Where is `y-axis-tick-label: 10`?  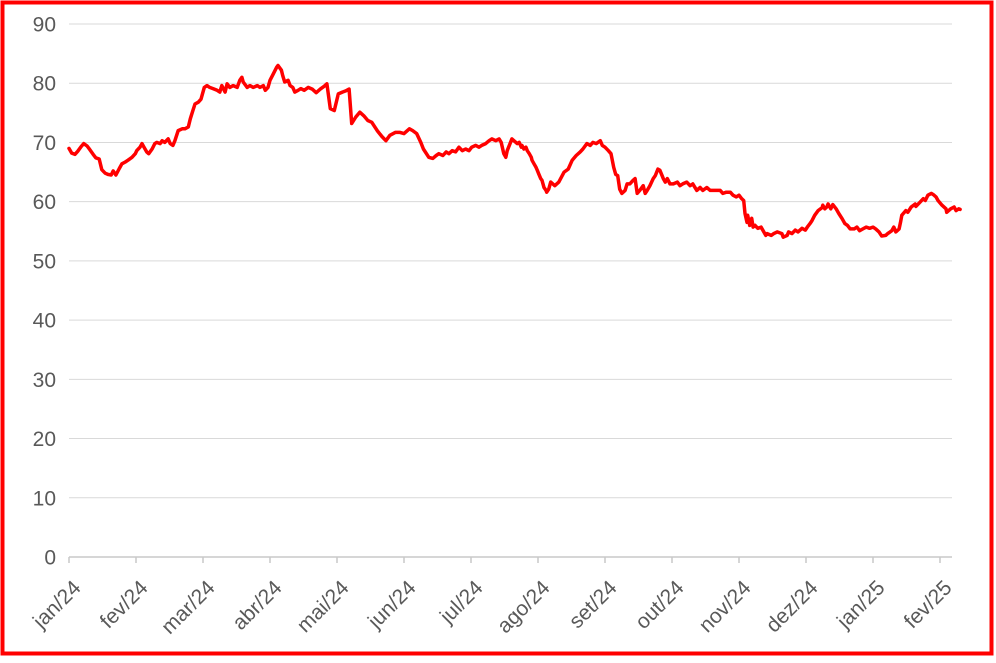
y-axis-tick-label: 10 is located at coordinates (44, 498).